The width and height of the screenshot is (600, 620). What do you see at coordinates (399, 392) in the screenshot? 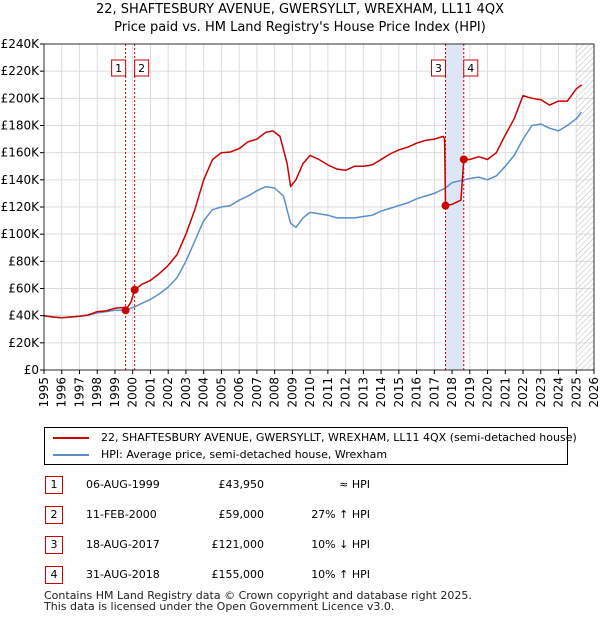
I see `x-tick-label: 2015` at bounding box center [399, 392].